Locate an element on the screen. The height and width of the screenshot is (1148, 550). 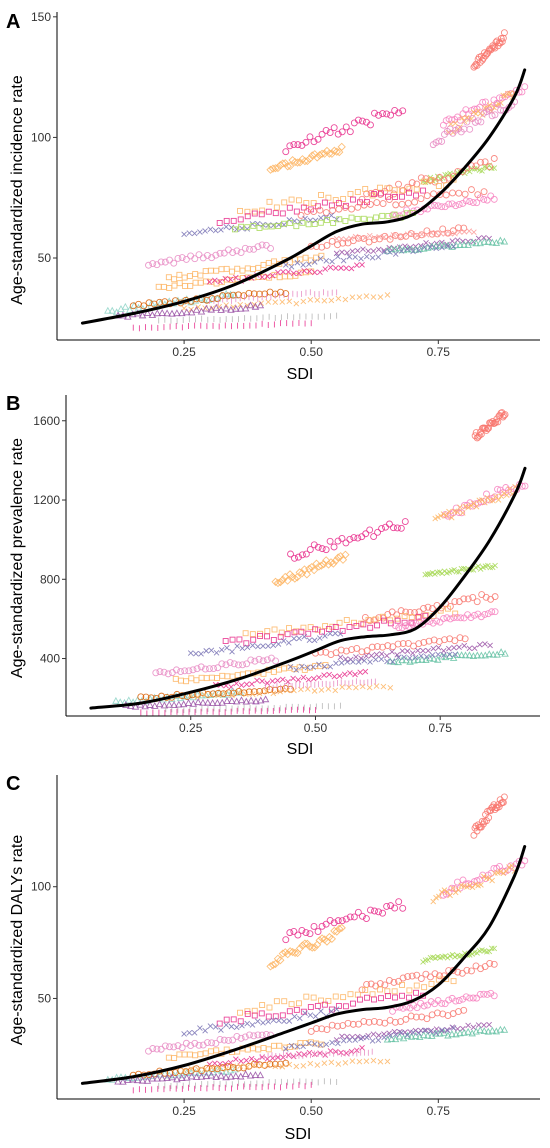
y-tick-label-a: 100 is located at coordinates (41, 137).